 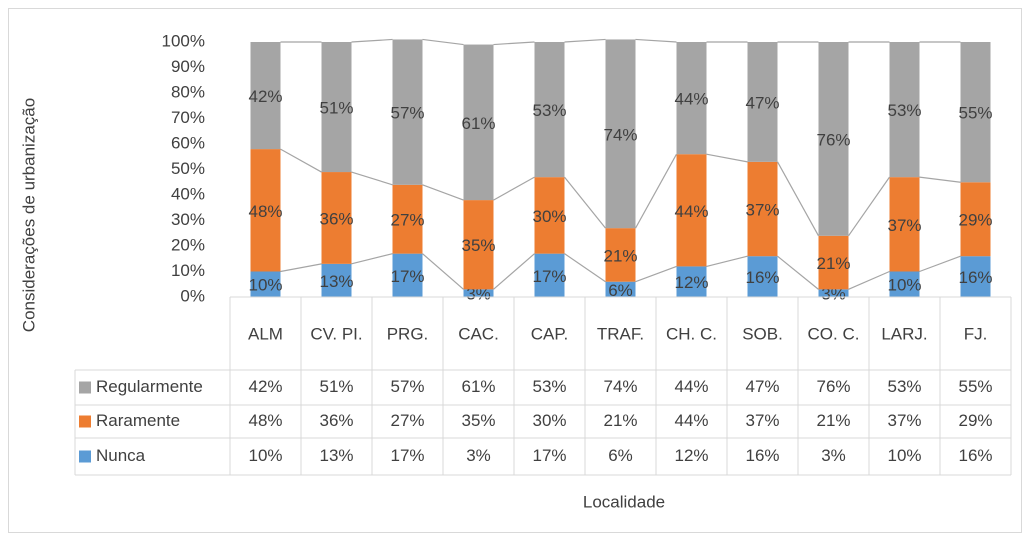 I want to click on y-tick-label: 30%, so click(x=188, y=219).